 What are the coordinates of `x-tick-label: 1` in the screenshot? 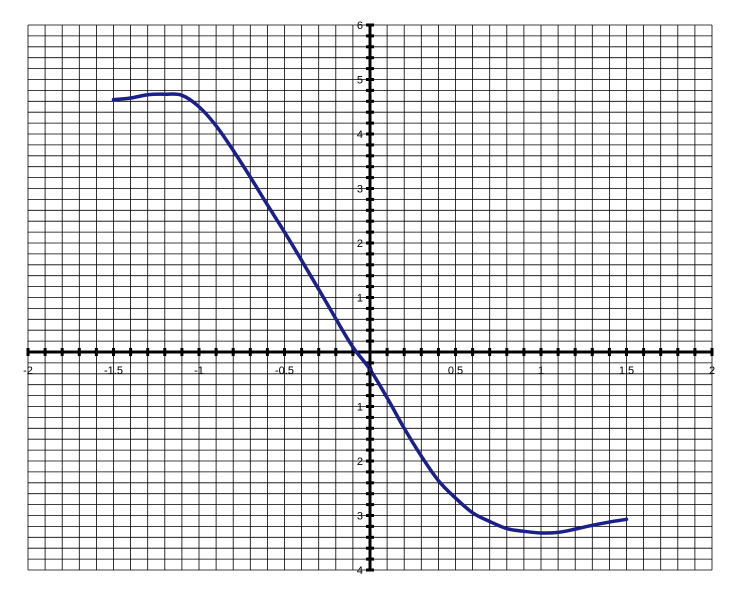 It's located at (541, 371).